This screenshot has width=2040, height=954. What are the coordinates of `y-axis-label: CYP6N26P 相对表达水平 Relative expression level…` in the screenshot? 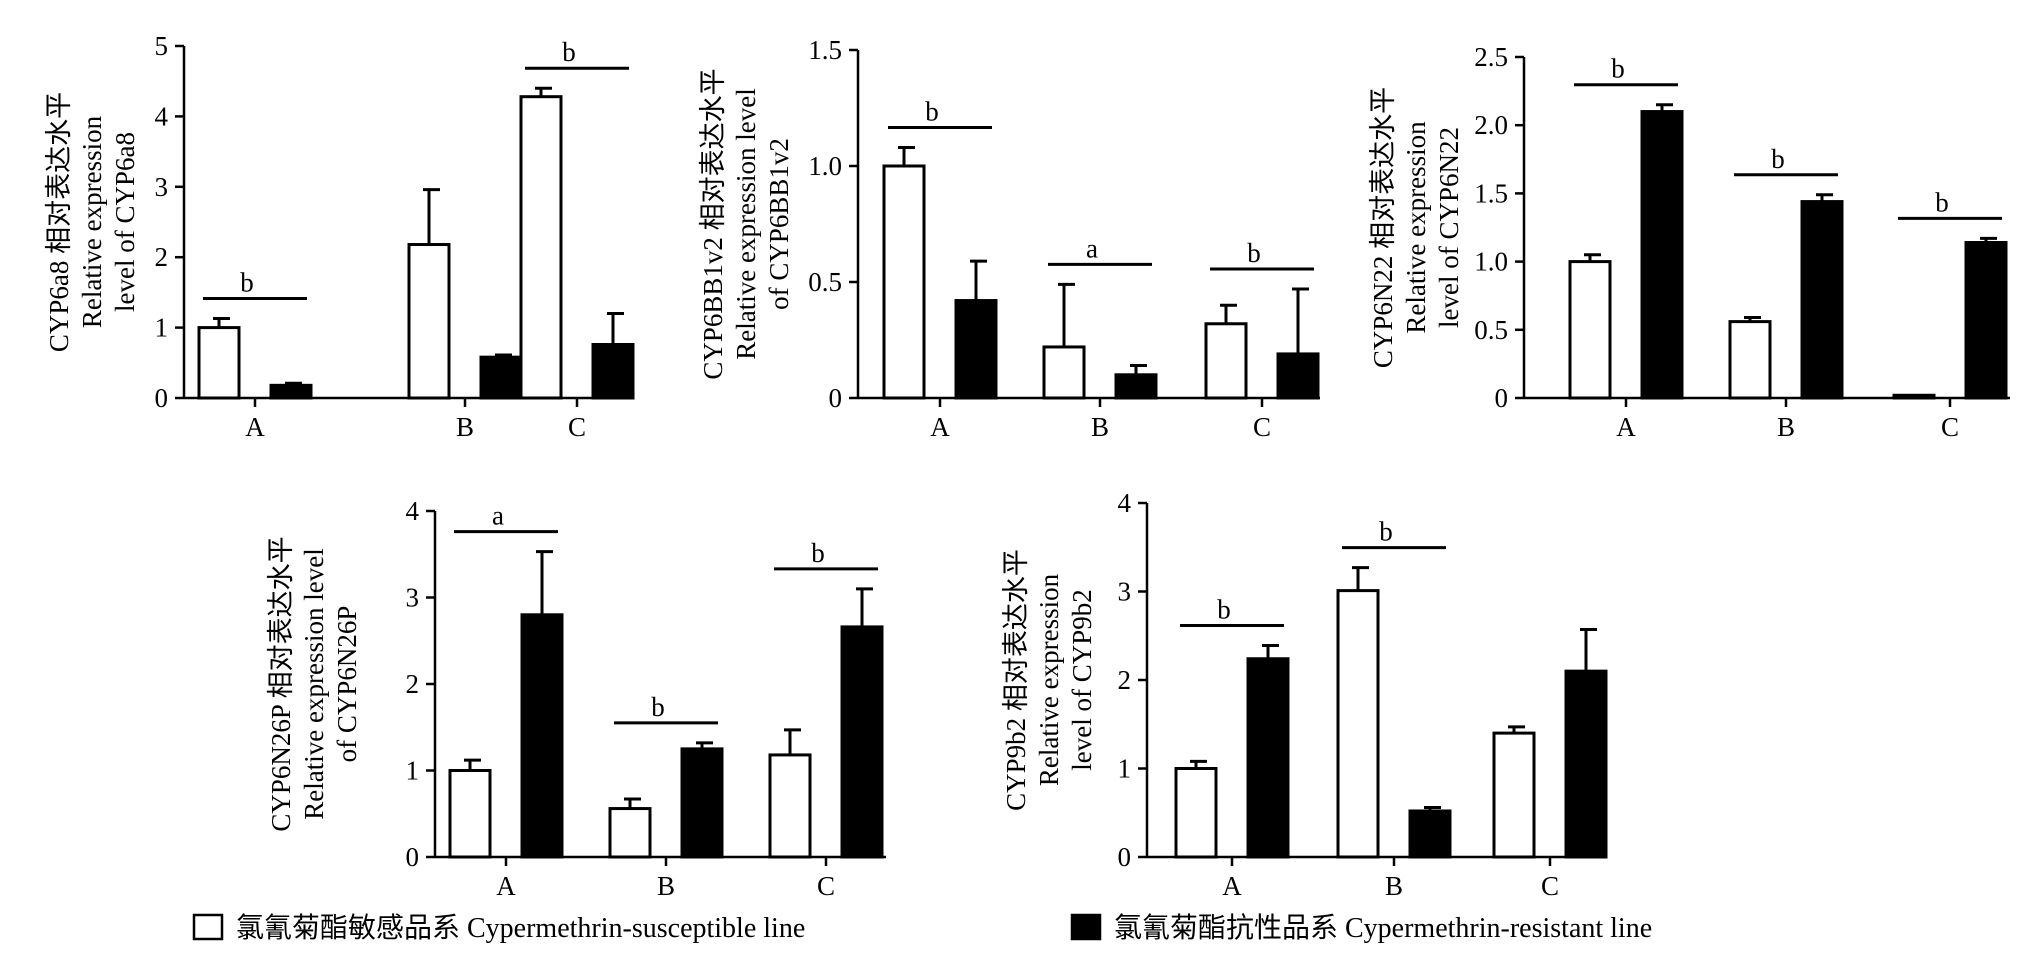 It's located at (314, 683).